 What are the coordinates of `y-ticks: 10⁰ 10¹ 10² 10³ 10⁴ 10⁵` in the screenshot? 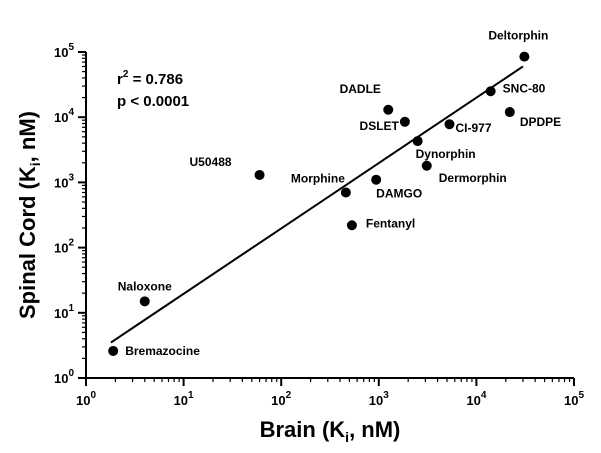 It's located at (70, 214).